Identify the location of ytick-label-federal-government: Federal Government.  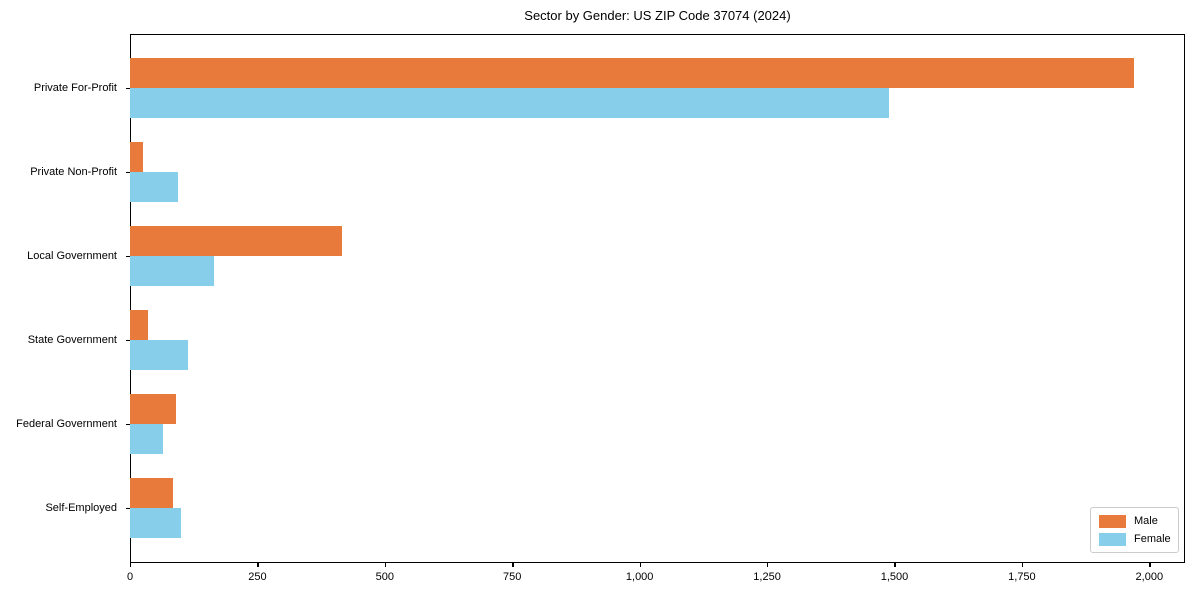
(66, 424).